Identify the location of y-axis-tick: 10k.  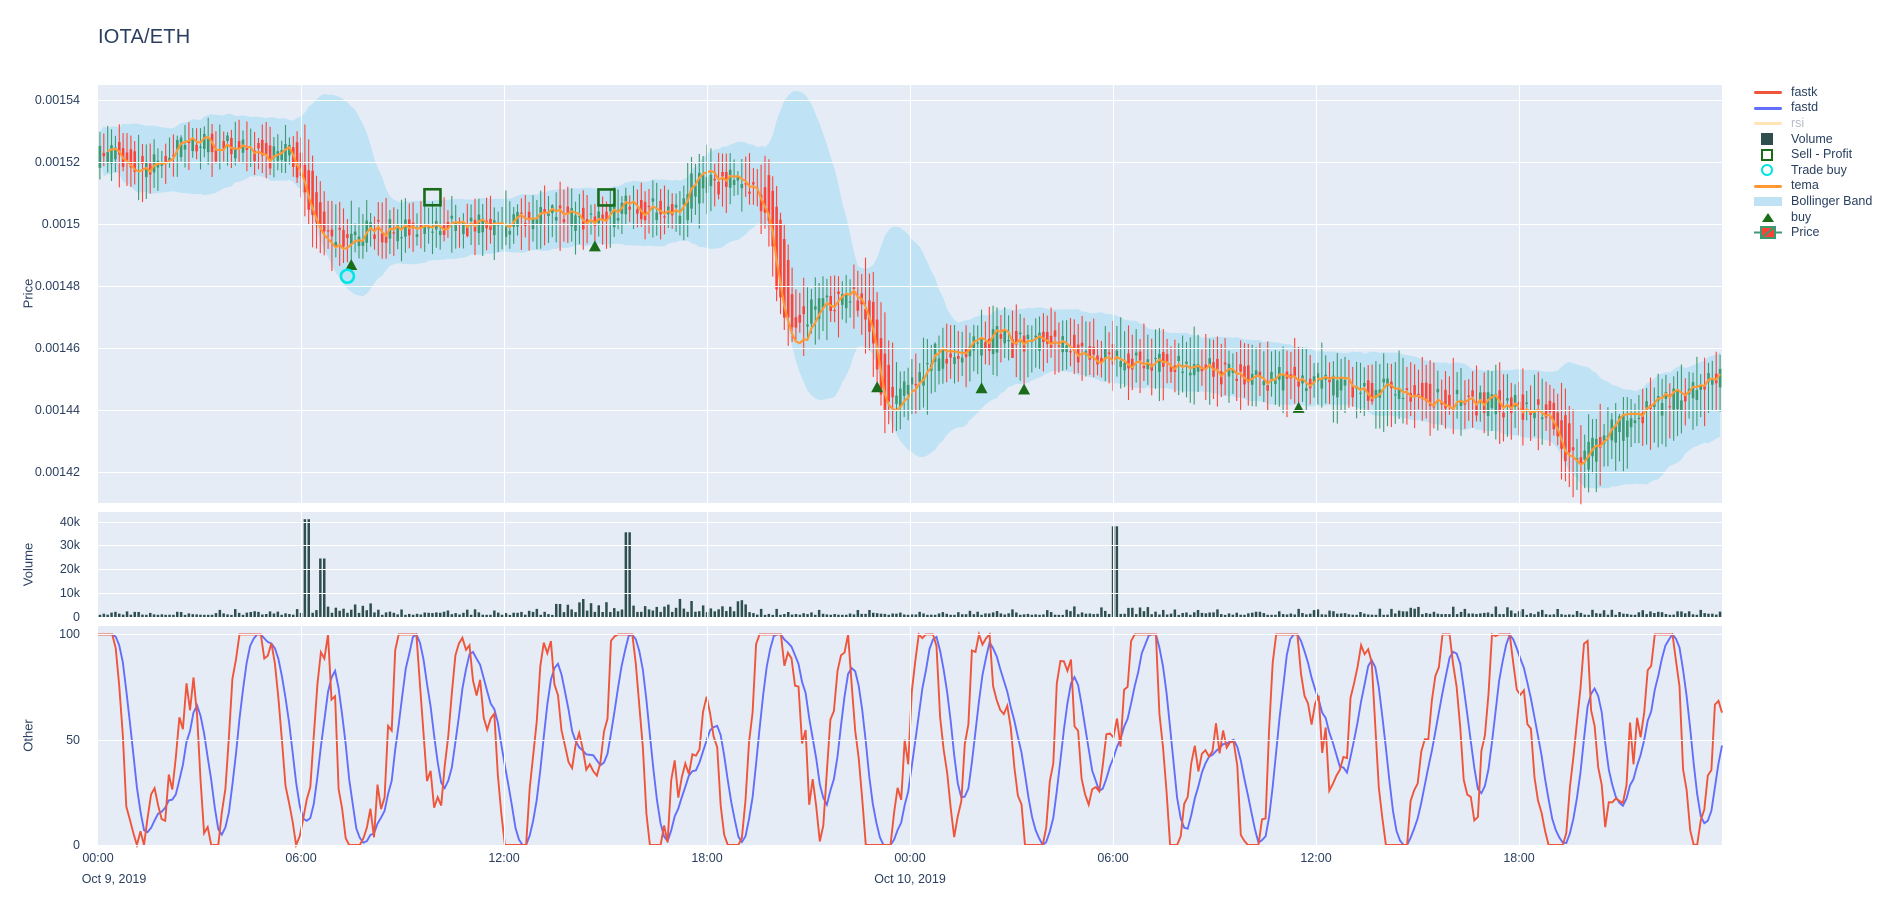
(69, 593).